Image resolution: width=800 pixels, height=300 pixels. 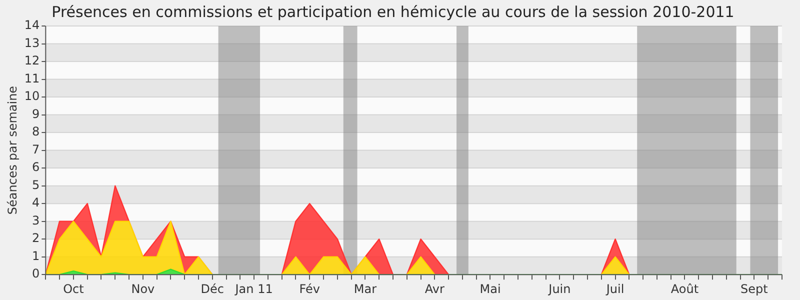 I want to click on y-tick-label: 4, so click(x=36, y=203).